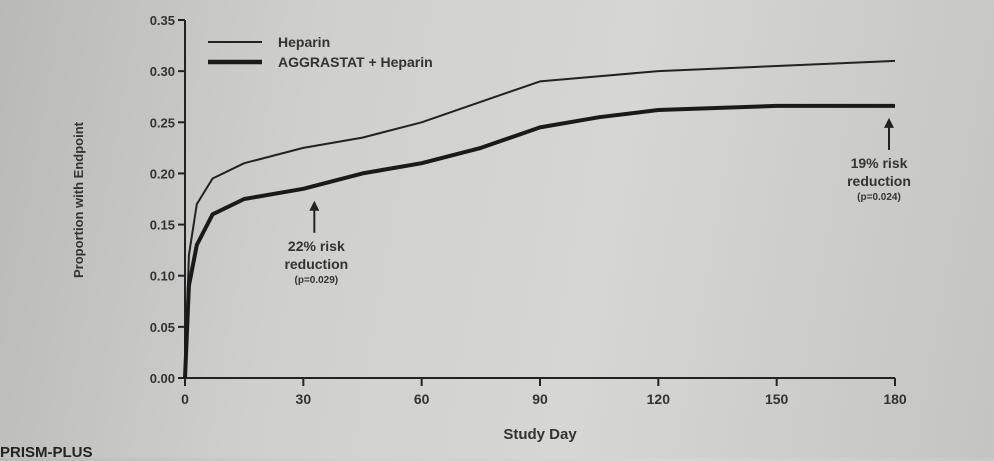 The height and width of the screenshot is (461, 994). I want to click on y-tick-label: 0.00, so click(162, 378).